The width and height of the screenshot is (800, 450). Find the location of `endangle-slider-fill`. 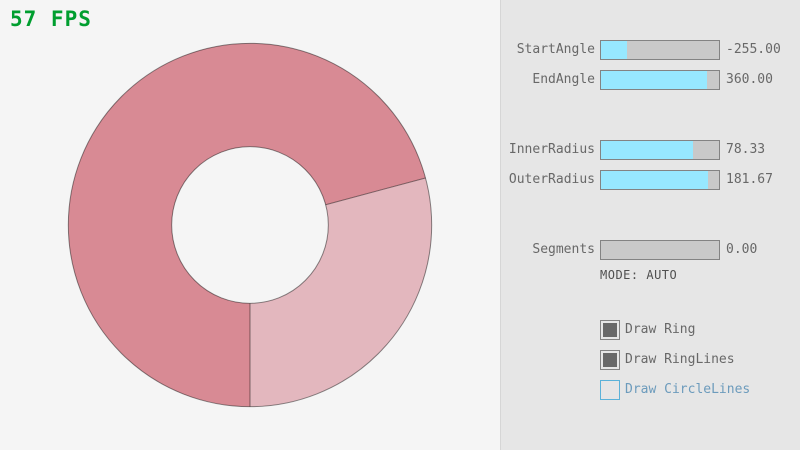

endangle-slider-fill is located at coordinates (654, 80).